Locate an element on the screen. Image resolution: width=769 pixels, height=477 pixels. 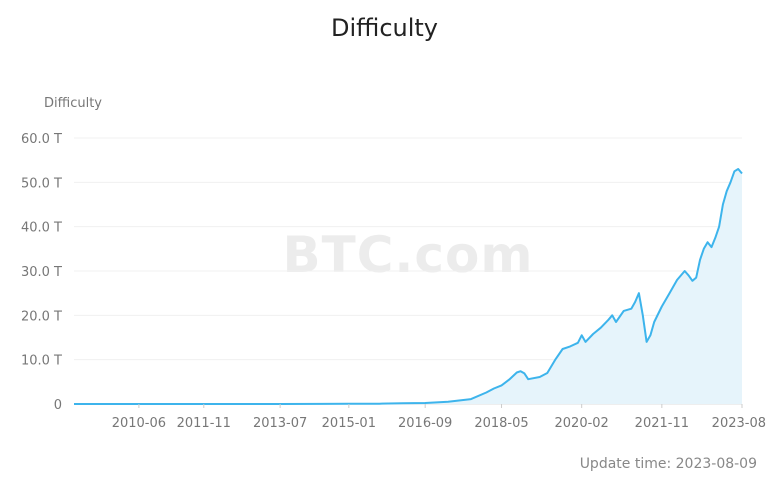
x-tick-label: 2010-06 is located at coordinates (139, 423).